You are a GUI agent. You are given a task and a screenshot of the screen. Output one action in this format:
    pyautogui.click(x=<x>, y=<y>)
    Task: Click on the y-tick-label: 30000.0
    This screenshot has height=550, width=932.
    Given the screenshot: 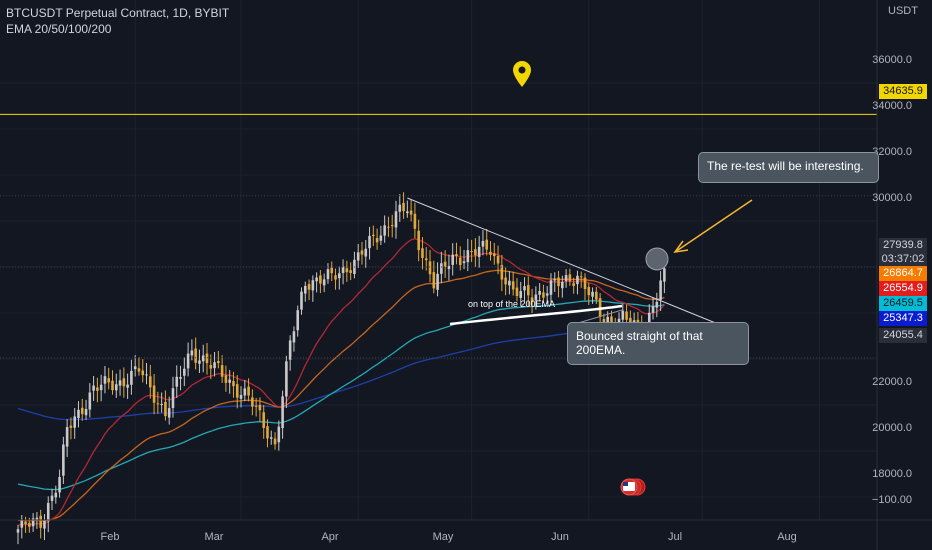 What is the action you would take?
    pyautogui.click(x=892, y=198)
    